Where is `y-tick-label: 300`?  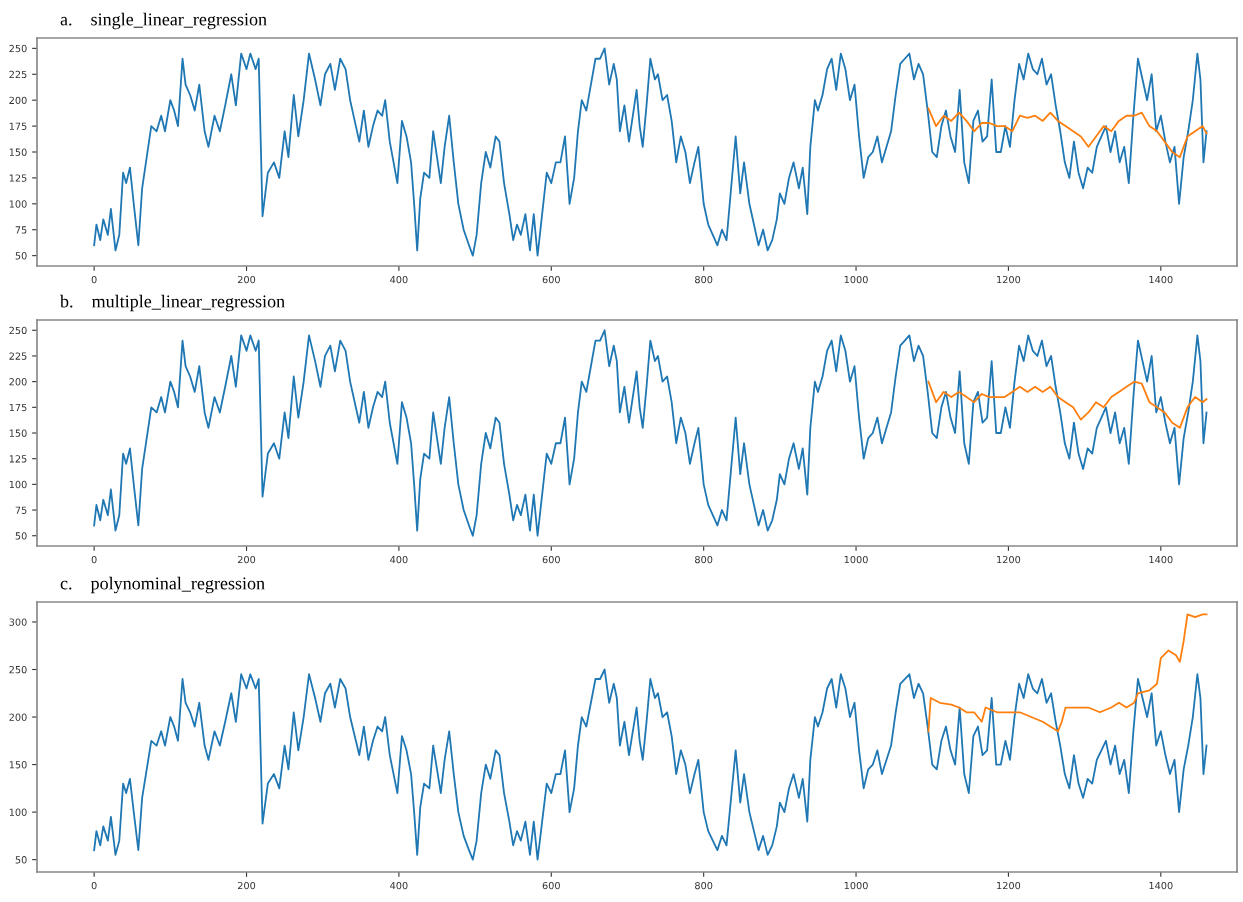
y-tick-label: 300 is located at coordinates (18, 622).